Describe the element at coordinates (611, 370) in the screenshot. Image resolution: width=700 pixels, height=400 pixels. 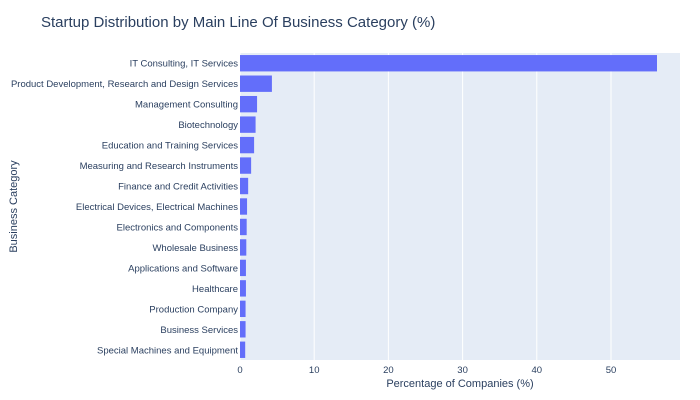
I see `x-tick-label: 50` at that location.